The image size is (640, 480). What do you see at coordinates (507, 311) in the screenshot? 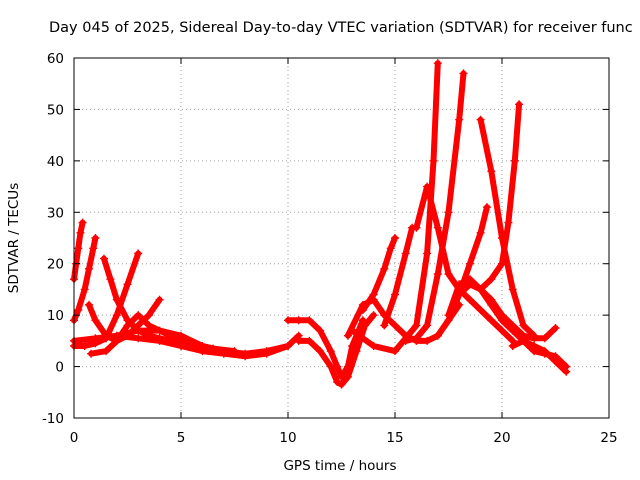
I see `series-sat-u` at bounding box center [507, 311].